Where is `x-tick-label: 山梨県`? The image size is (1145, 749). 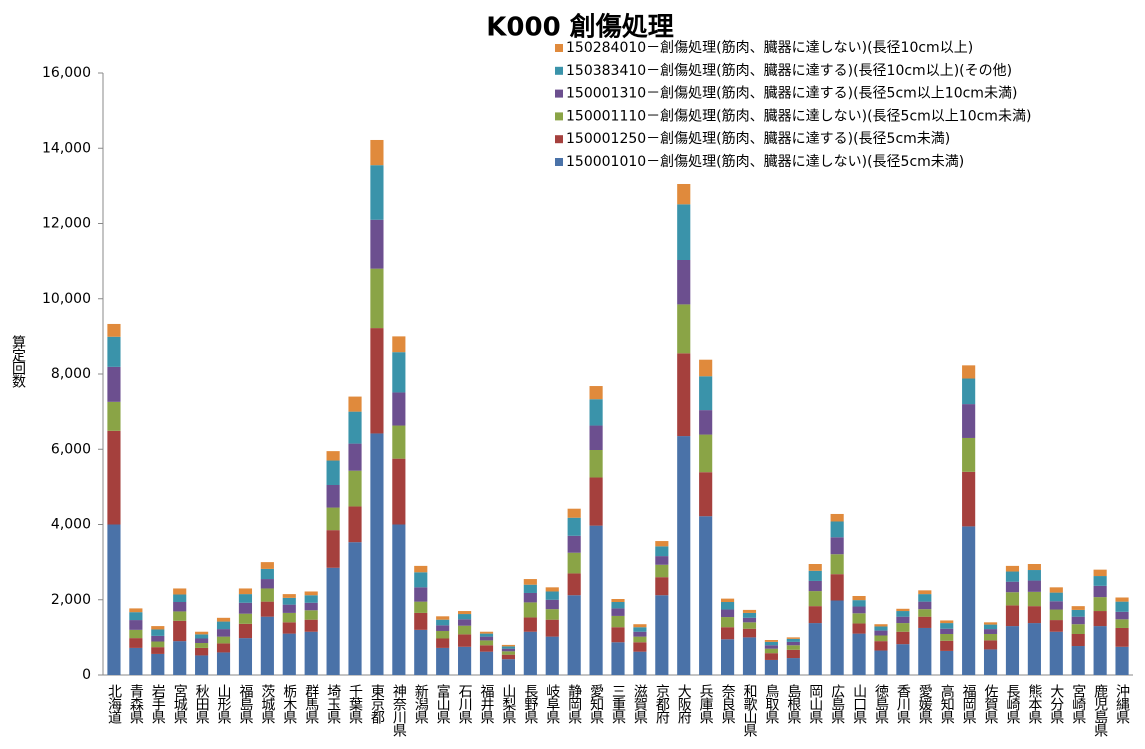 x-tick-label: 山梨県 is located at coordinates (508, 704).